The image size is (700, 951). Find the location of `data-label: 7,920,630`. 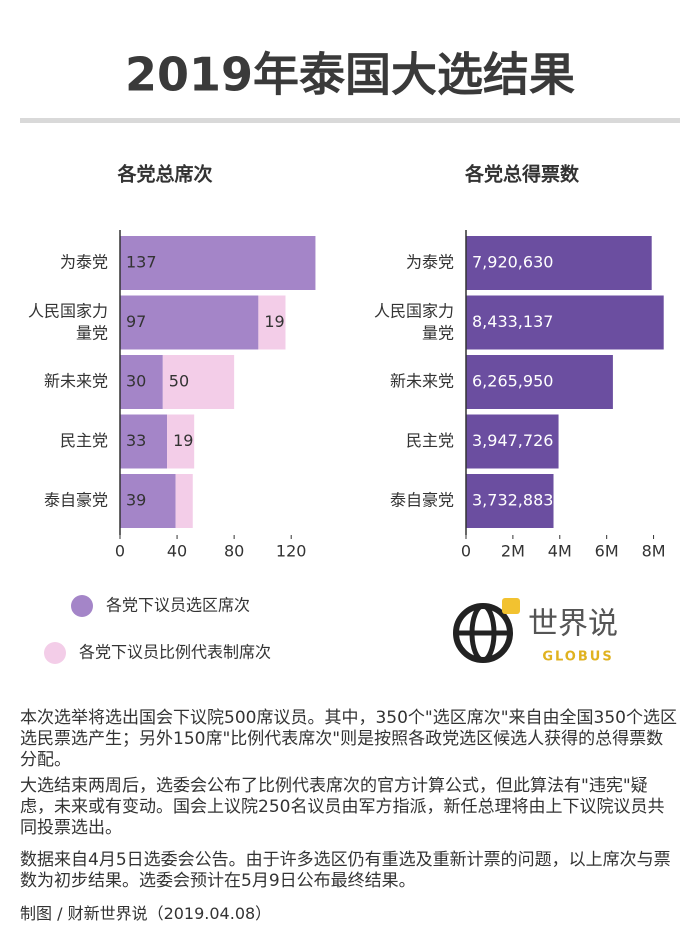

data-label: 7,920,630 is located at coordinates (512, 262).